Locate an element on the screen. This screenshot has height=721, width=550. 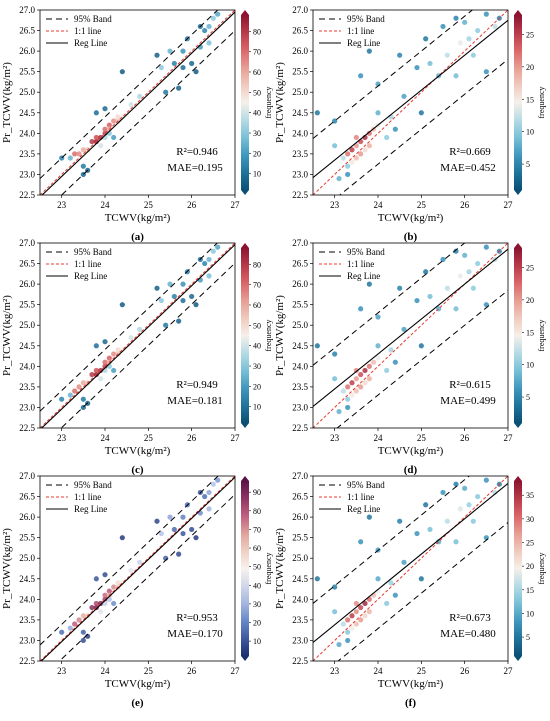
colorbar-tick-label: 25 is located at coordinates (530, 542).